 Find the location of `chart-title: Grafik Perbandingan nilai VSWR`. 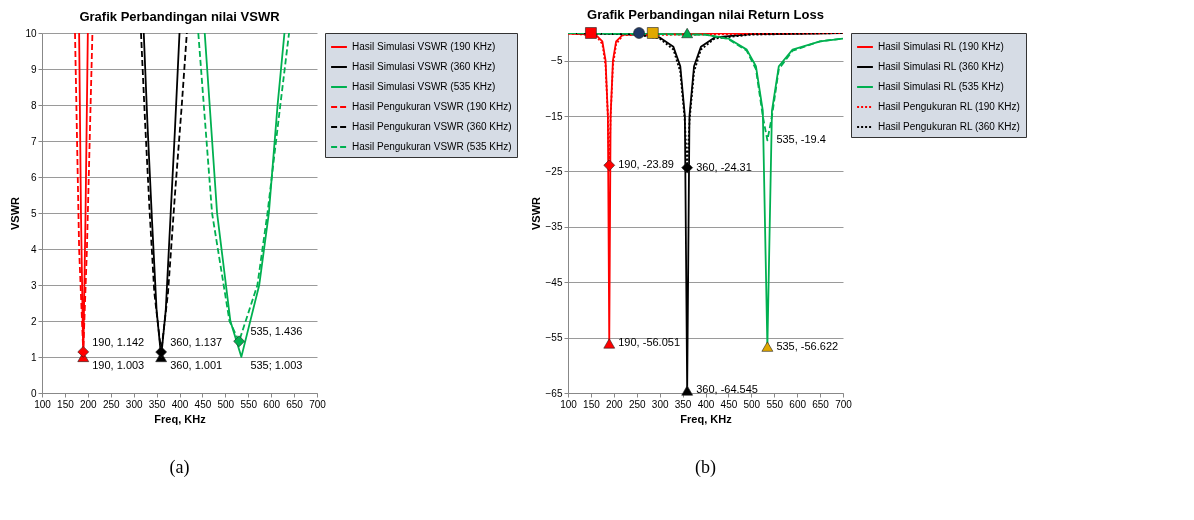

chart-title: Grafik Perbandingan nilai VSWR is located at coordinates (180, 16).